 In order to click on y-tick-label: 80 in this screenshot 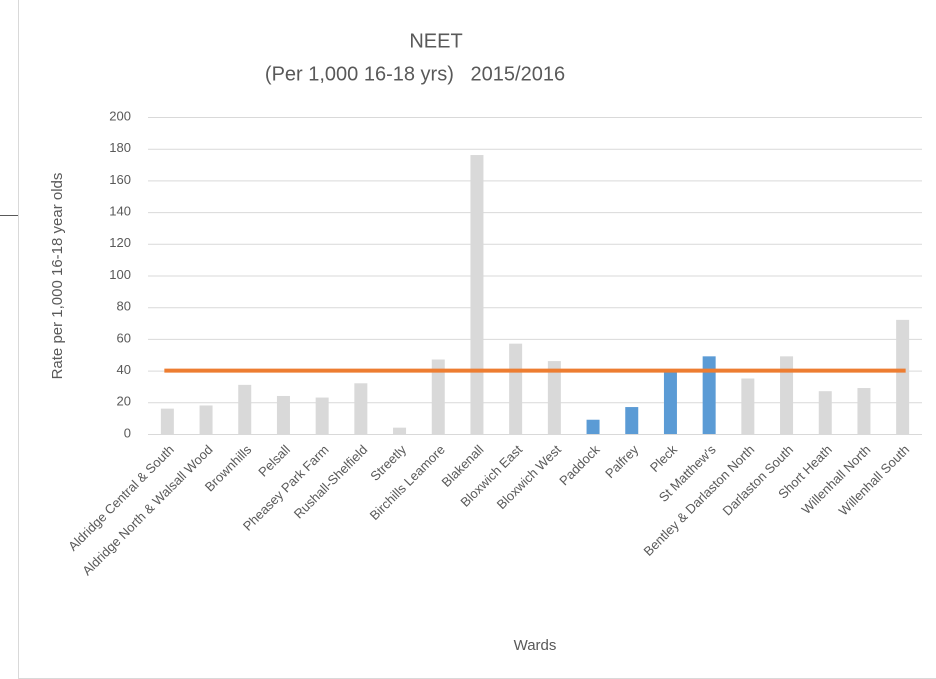, I will do `click(124, 306)`.